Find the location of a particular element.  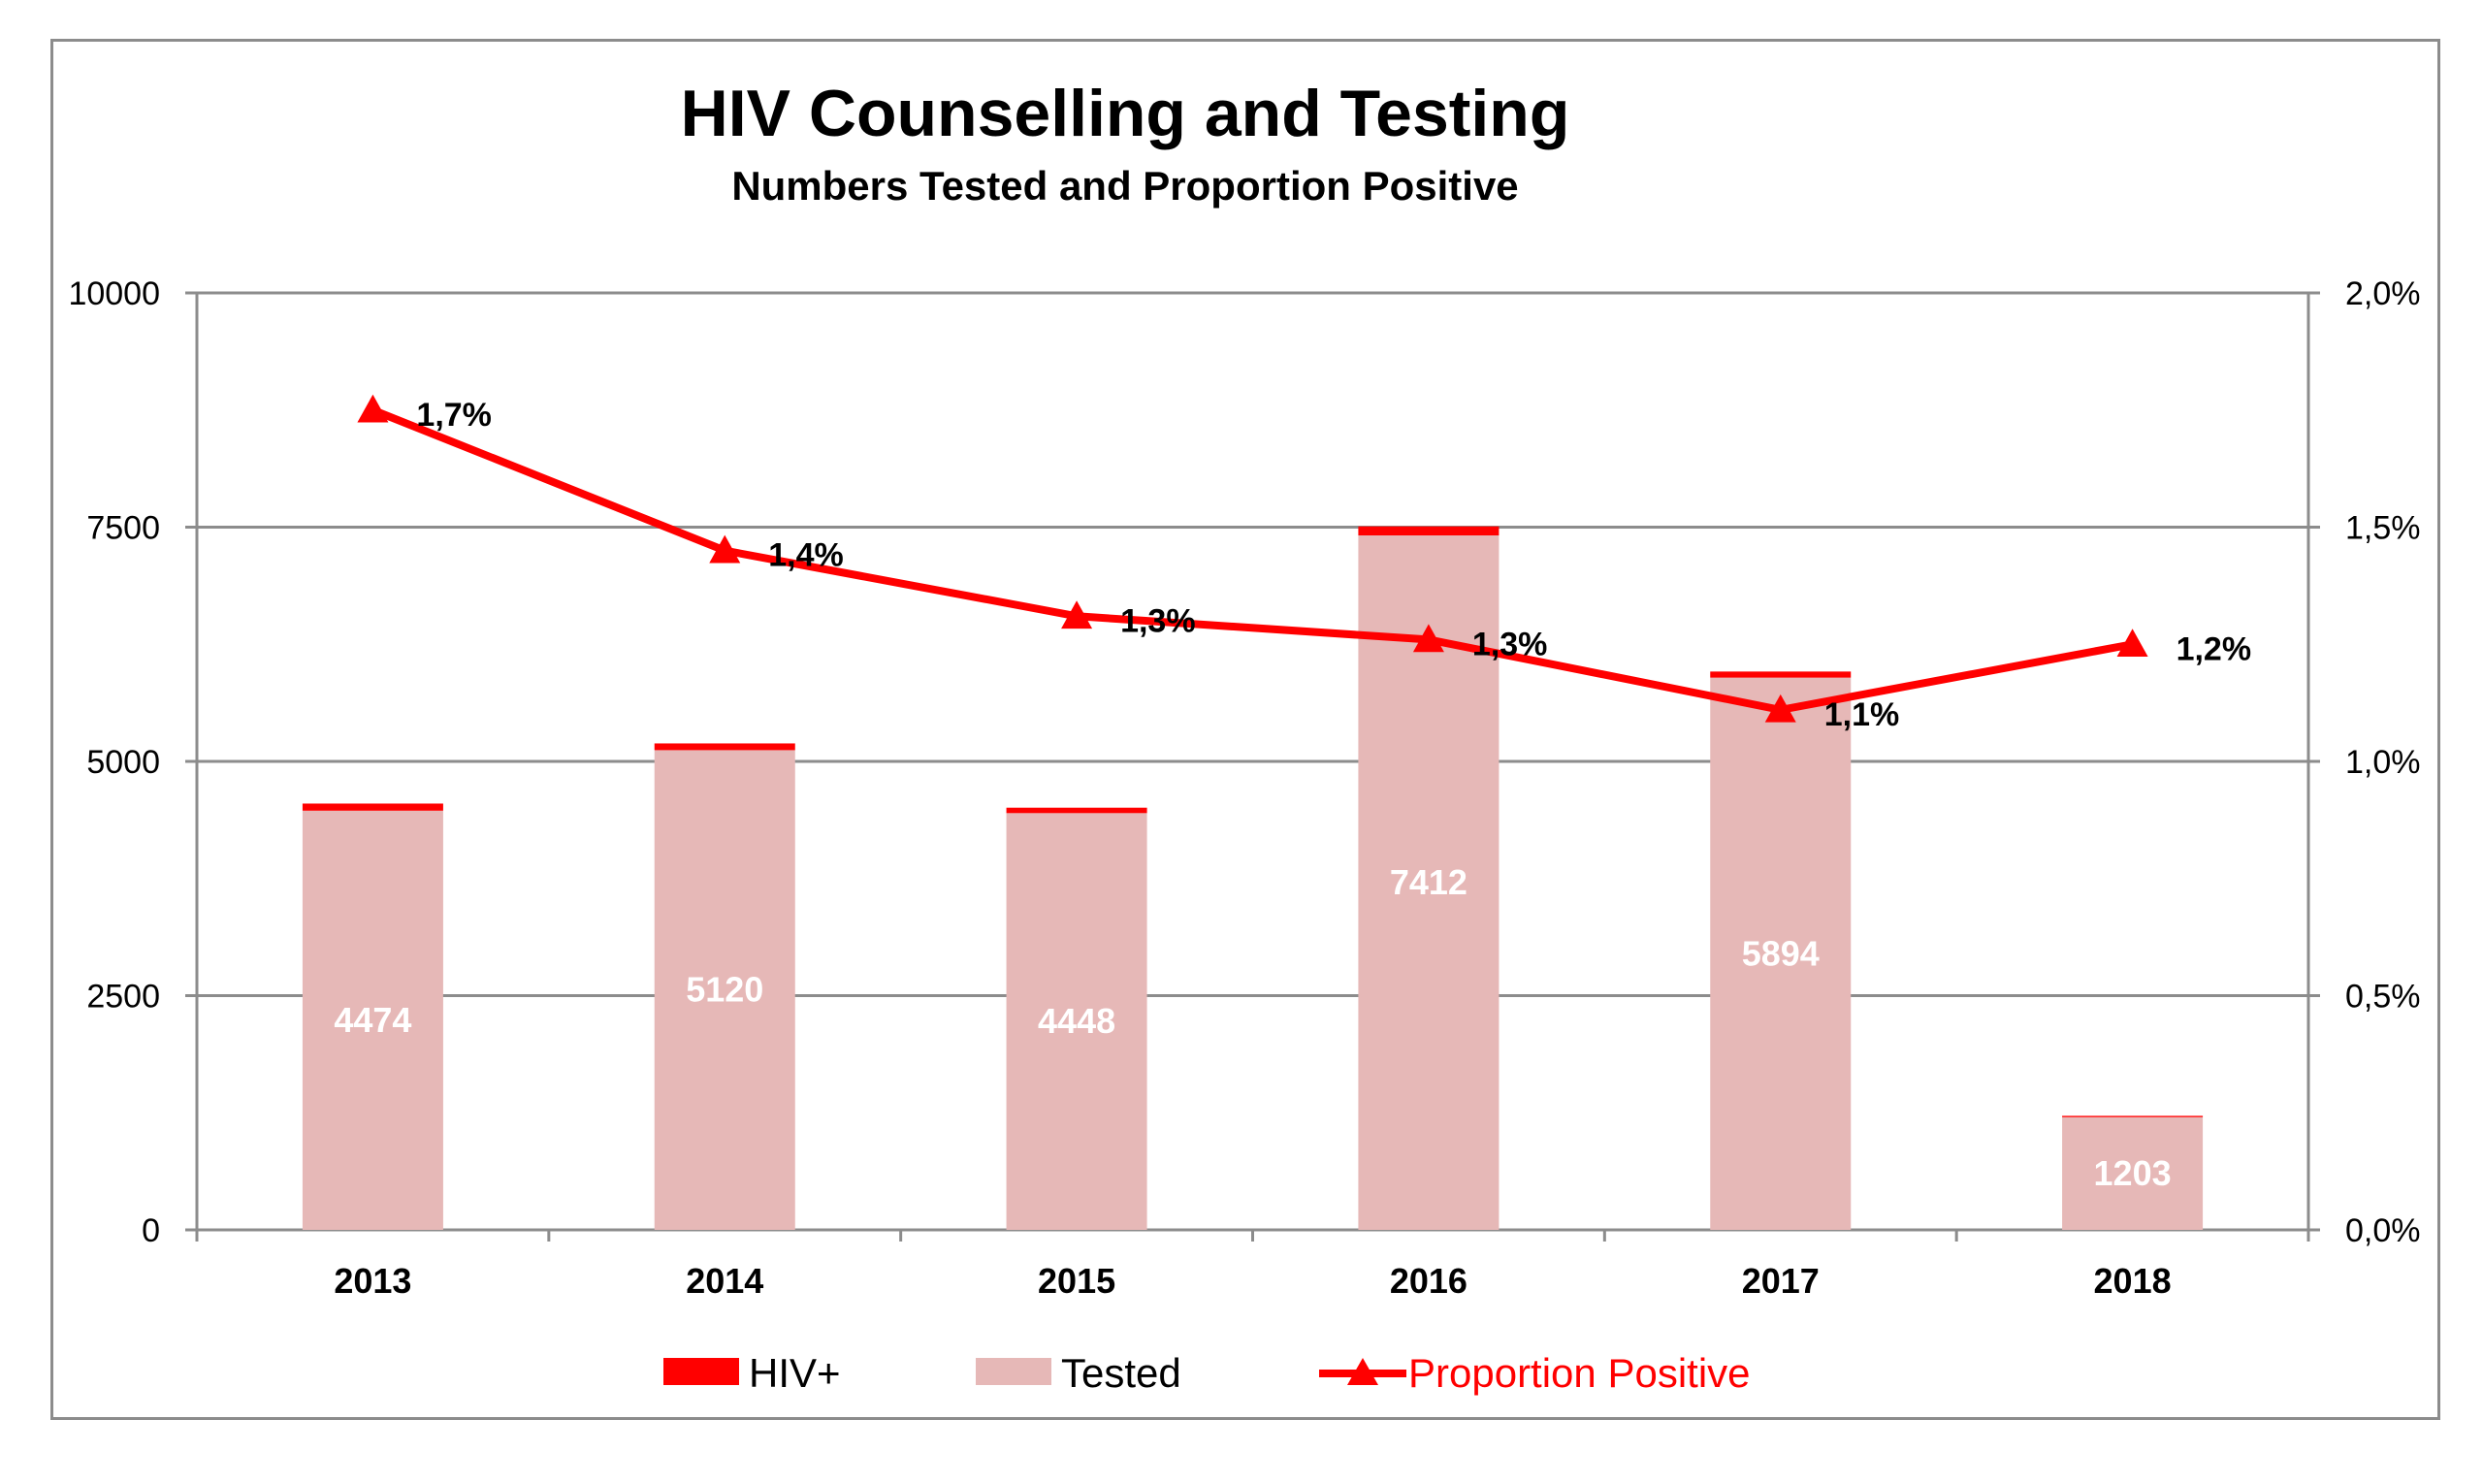

bar-value-label: 4474 is located at coordinates (373, 1020).